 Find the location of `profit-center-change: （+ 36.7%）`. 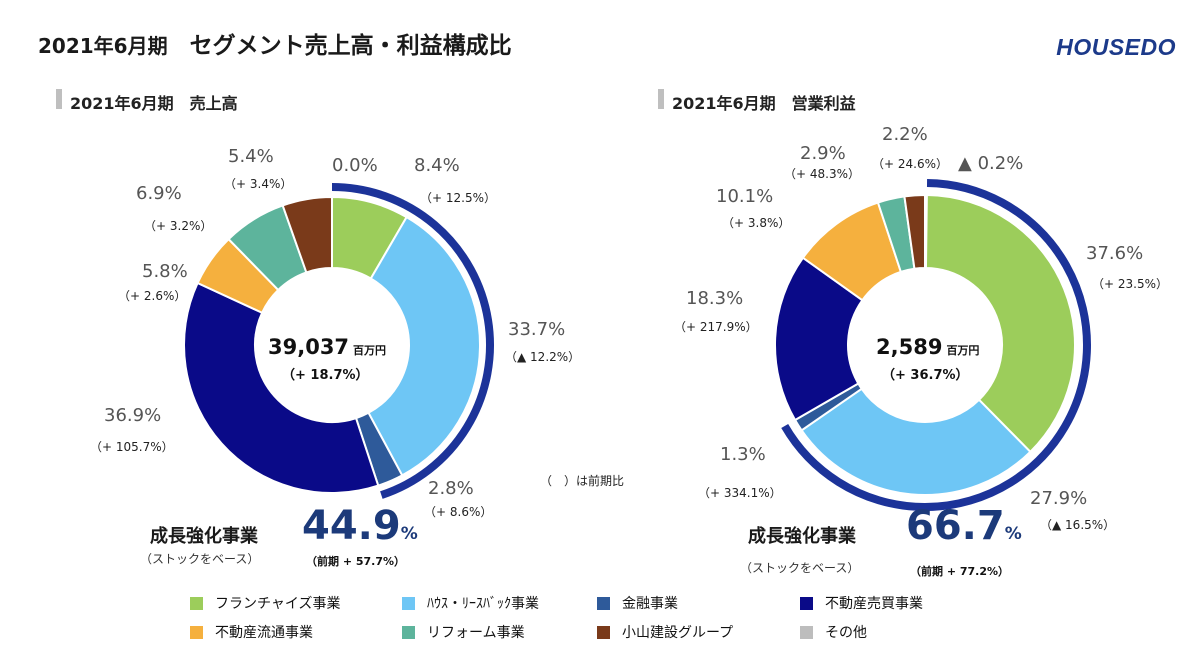

profit-center-change: （+ 36.7%） is located at coordinates (925, 375).